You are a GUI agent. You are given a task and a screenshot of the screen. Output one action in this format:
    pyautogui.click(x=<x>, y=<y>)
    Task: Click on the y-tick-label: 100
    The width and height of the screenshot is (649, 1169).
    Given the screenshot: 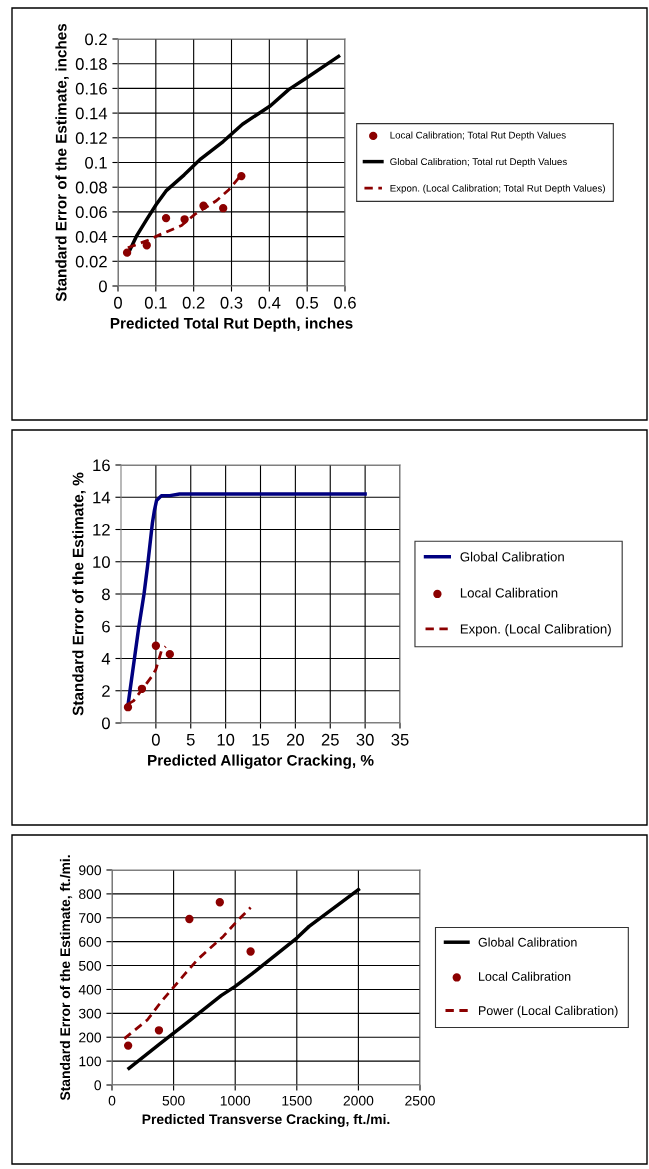 What is the action you would take?
    pyautogui.click(x=90, y=1061)
    